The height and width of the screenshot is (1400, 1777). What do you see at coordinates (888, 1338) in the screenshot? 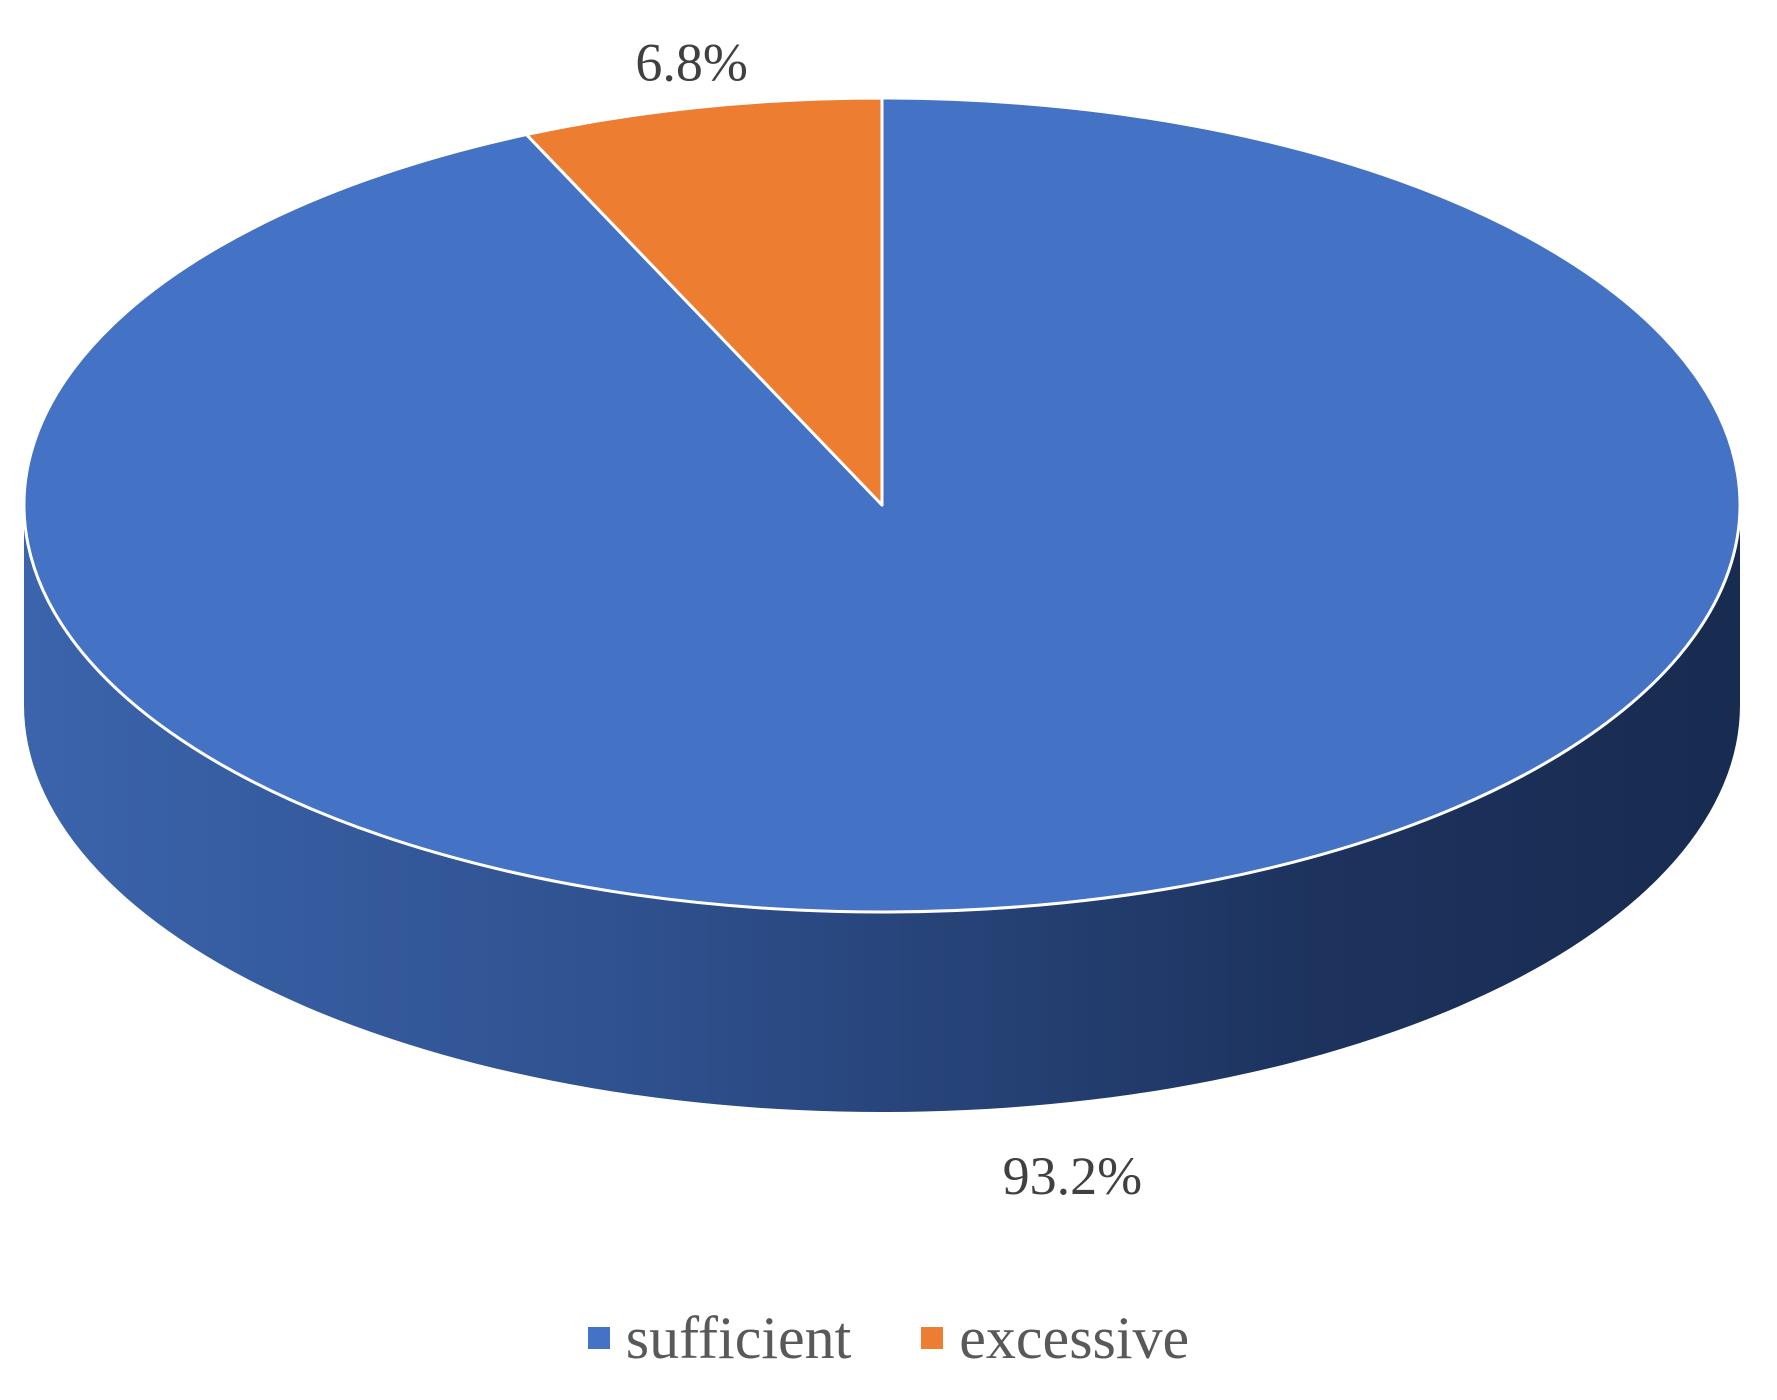
I see `legend: sufficient excessive` at bounding box center [888, 1338].